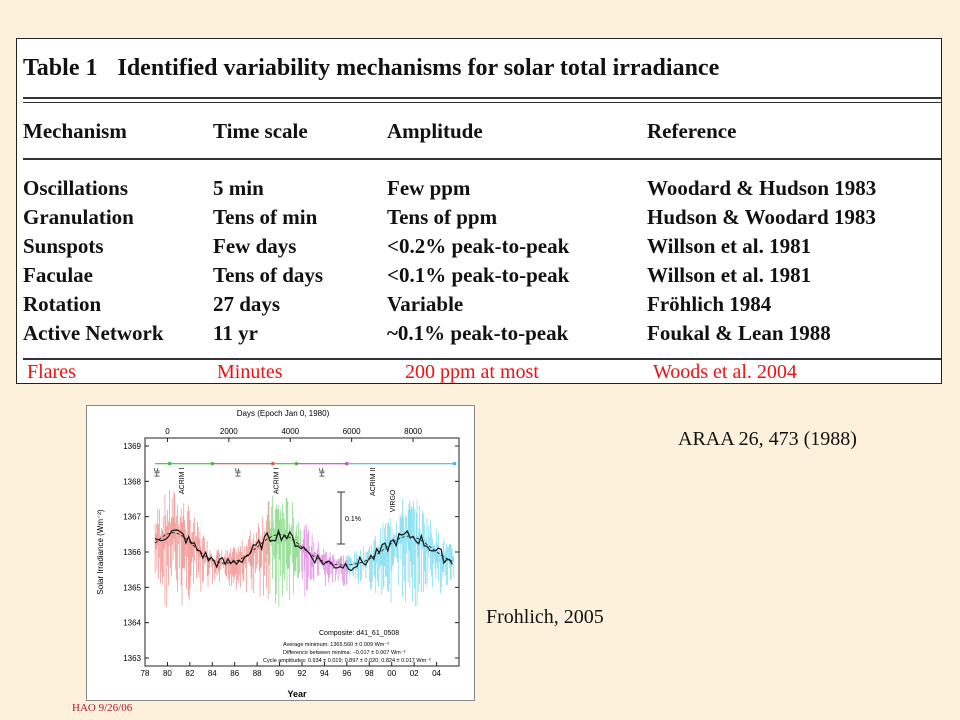 This screenshot has height=720, width=960. Describe the element at coordinates (336, 645) in the screenshot. I see `stats-line-1: Average minimum: 1365.560 ± 0.009 Wm⁻²` at that location.